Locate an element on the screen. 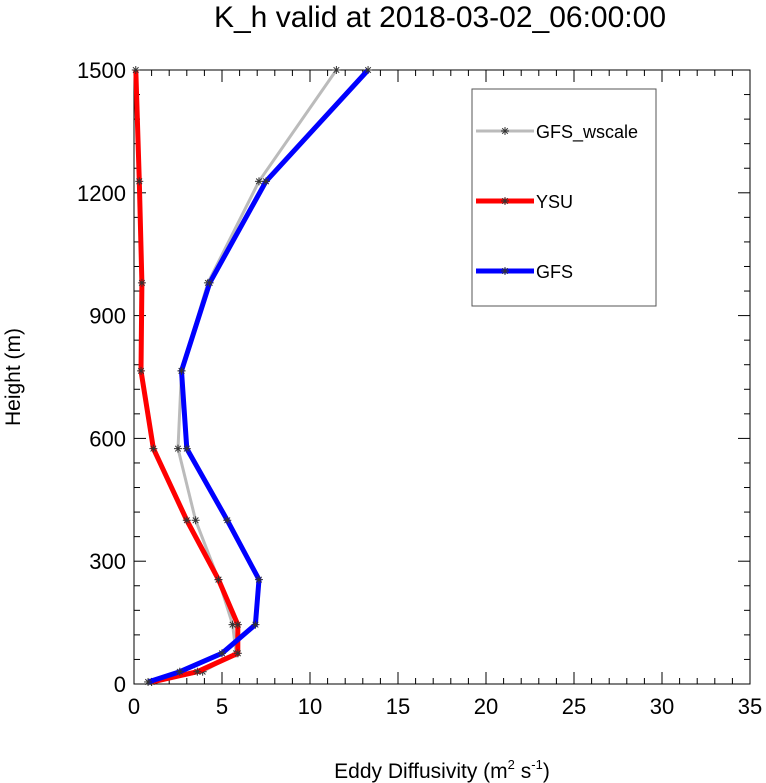 This screenshot has width=766, height=783. x-axis-label: Eddy Diffusivity (m2 s-1) is located at coordinates (442, 770).